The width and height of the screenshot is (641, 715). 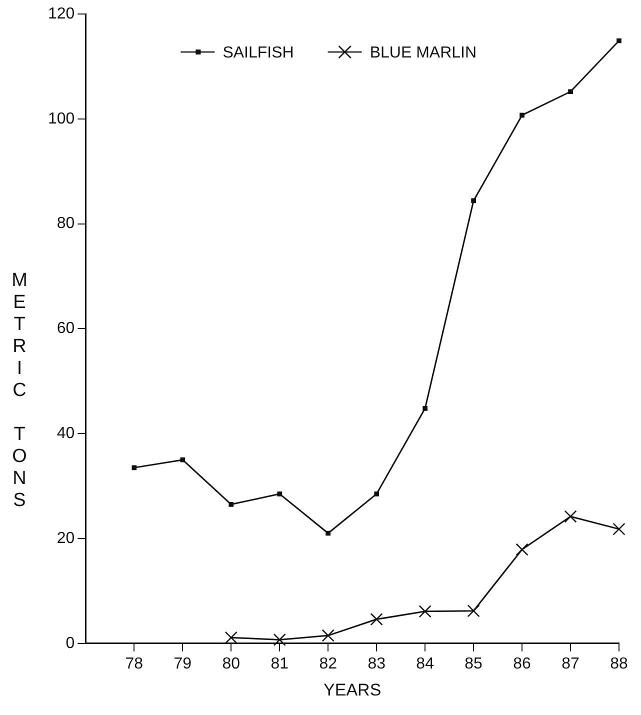 What do you see at coordinates (61, 119) in the screenshot?
I see `y-tick-label: 100` at bounding box center [61, 119].